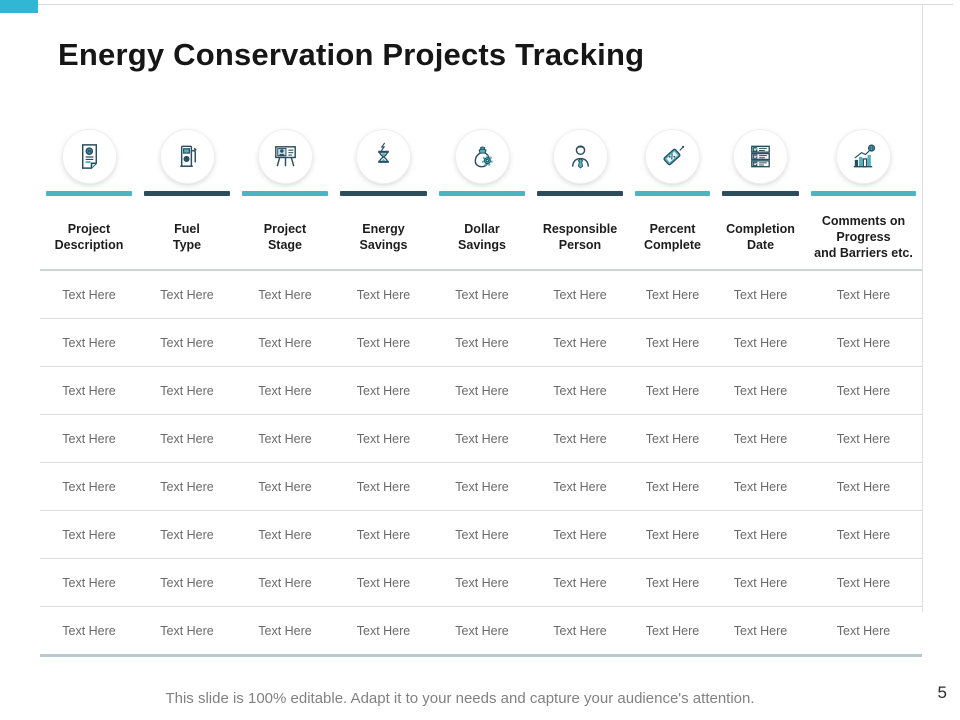 The width and height of the screenshot is (960, 720). Describe the element at coordinates (89, 156) in the screenshot. I see `document-icon` at that location.